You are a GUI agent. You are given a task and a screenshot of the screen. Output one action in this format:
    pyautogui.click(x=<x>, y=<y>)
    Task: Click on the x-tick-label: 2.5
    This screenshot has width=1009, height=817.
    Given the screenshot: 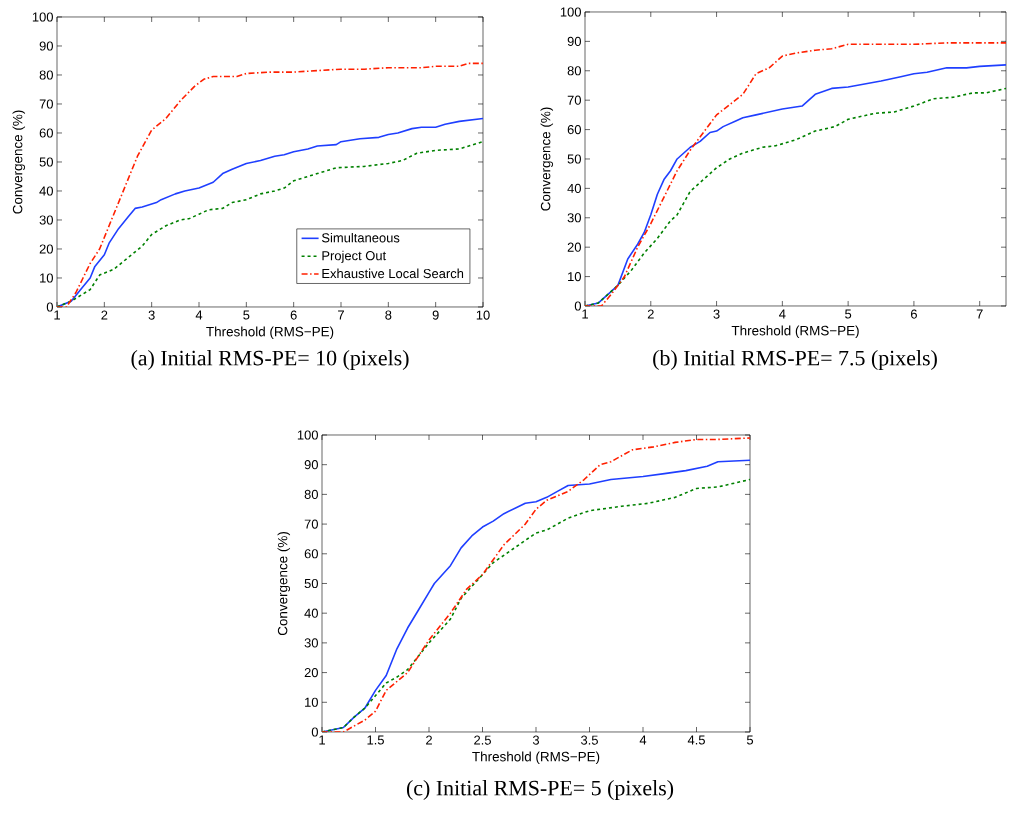 What is the action you would take?
    pyautogui.click(x=482, y=740)
    